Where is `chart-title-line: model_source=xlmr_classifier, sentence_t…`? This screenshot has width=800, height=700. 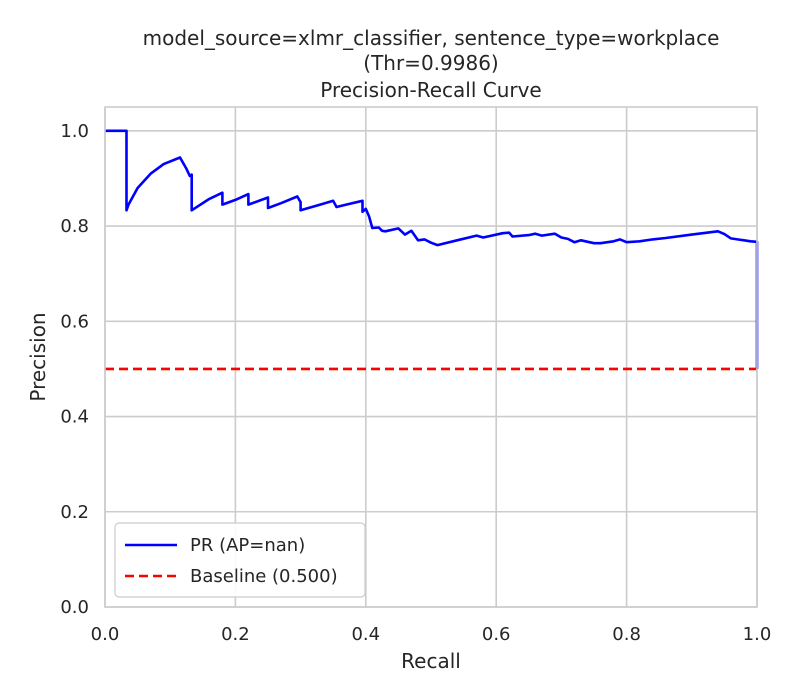
chart-title-line: model_source=xlmr_classifier, sentence_t… is located at coordinates (431, 38).